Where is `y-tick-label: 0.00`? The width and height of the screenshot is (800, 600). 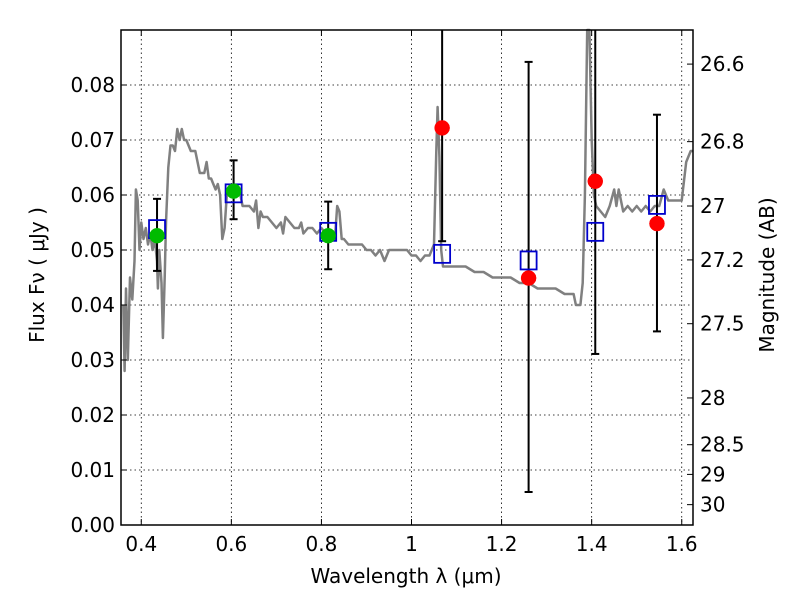 y-tick-label: 0.00 is located at coordinates (92, 525).